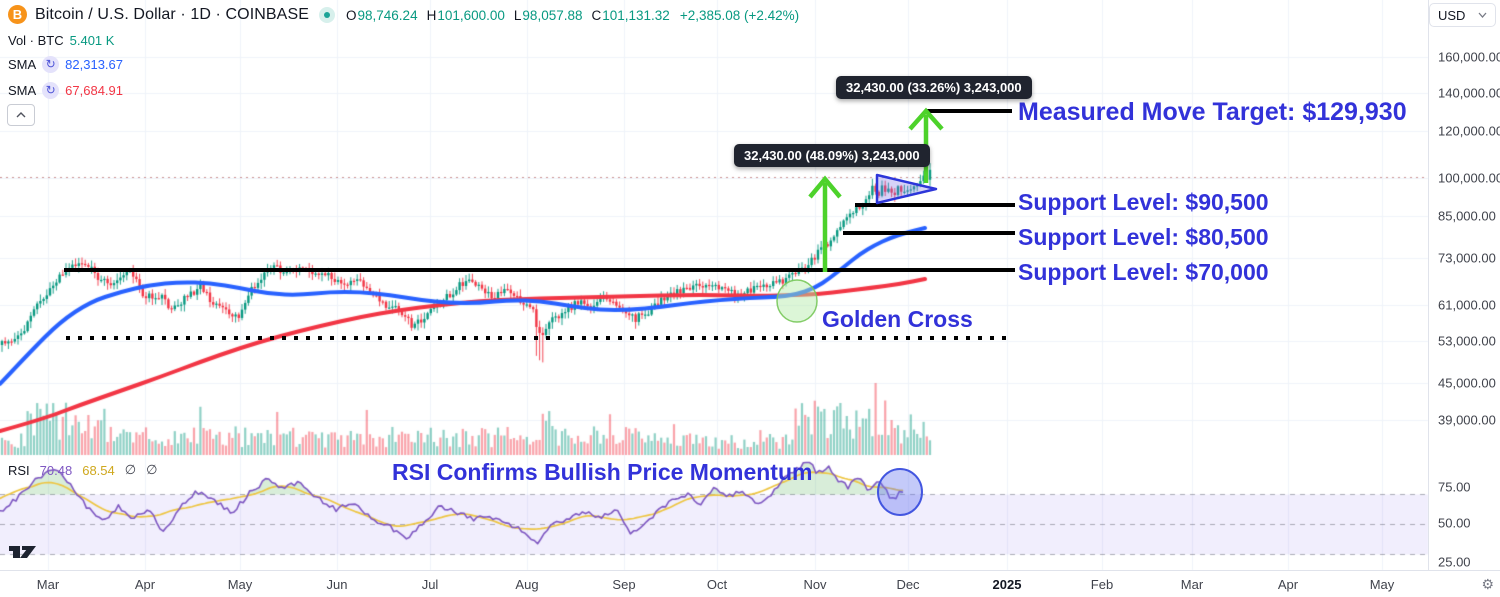 This screenshot has height=597, width=1500. I want to click on low-value: 98,057.88, so click(552, 15).